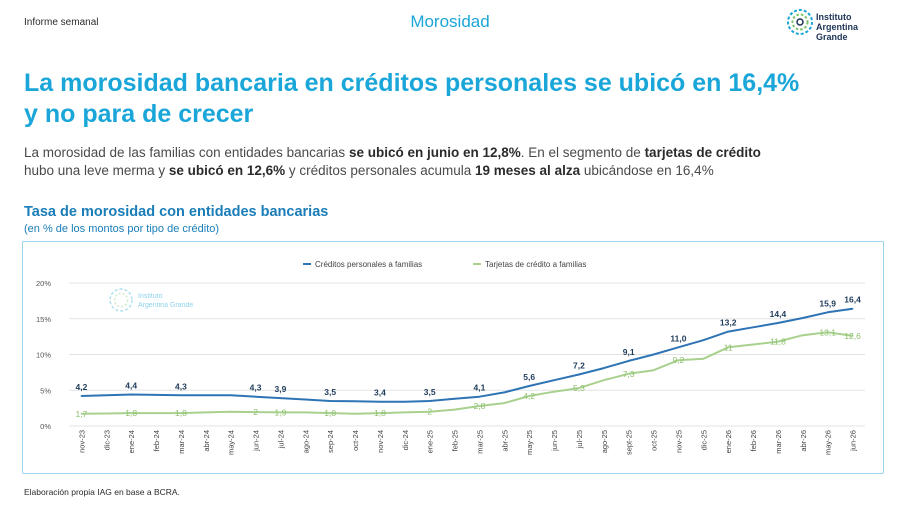 The height and width of the screenshot is (505, 900). Describe the element at coordinates (834, 17) in the screenshot. I see `logo-text-line1: Instituto` at that location.